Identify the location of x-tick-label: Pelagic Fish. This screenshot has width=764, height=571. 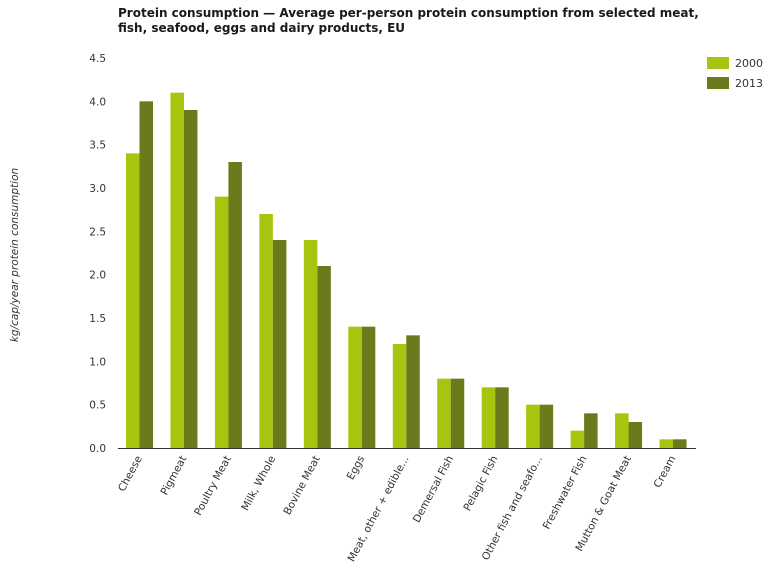
(480, 483).